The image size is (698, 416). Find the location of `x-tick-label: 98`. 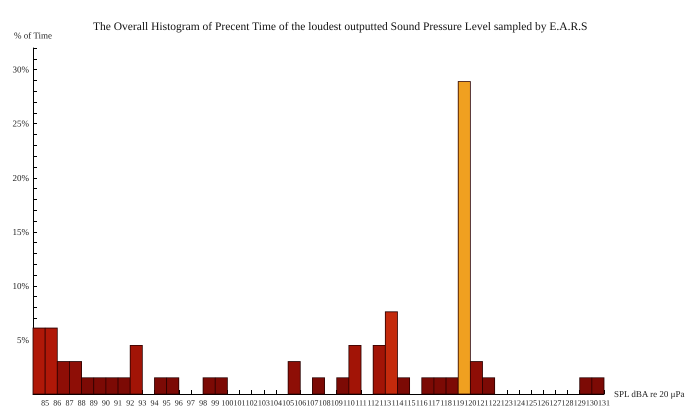

x-tick-label: 98 is located at coordinates (203, 403).